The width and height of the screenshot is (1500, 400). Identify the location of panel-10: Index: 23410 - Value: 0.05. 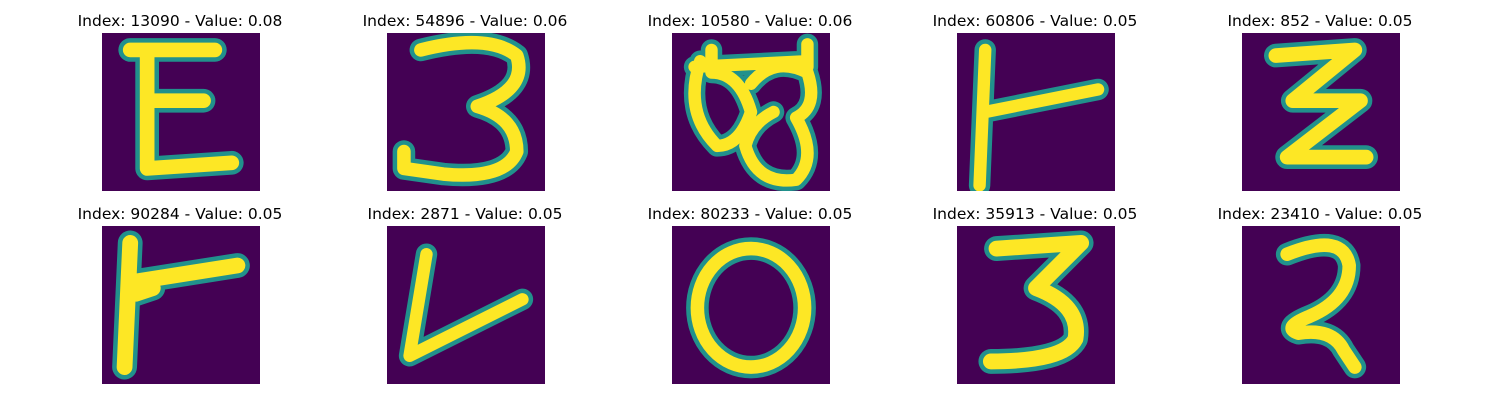
(1320, 299).